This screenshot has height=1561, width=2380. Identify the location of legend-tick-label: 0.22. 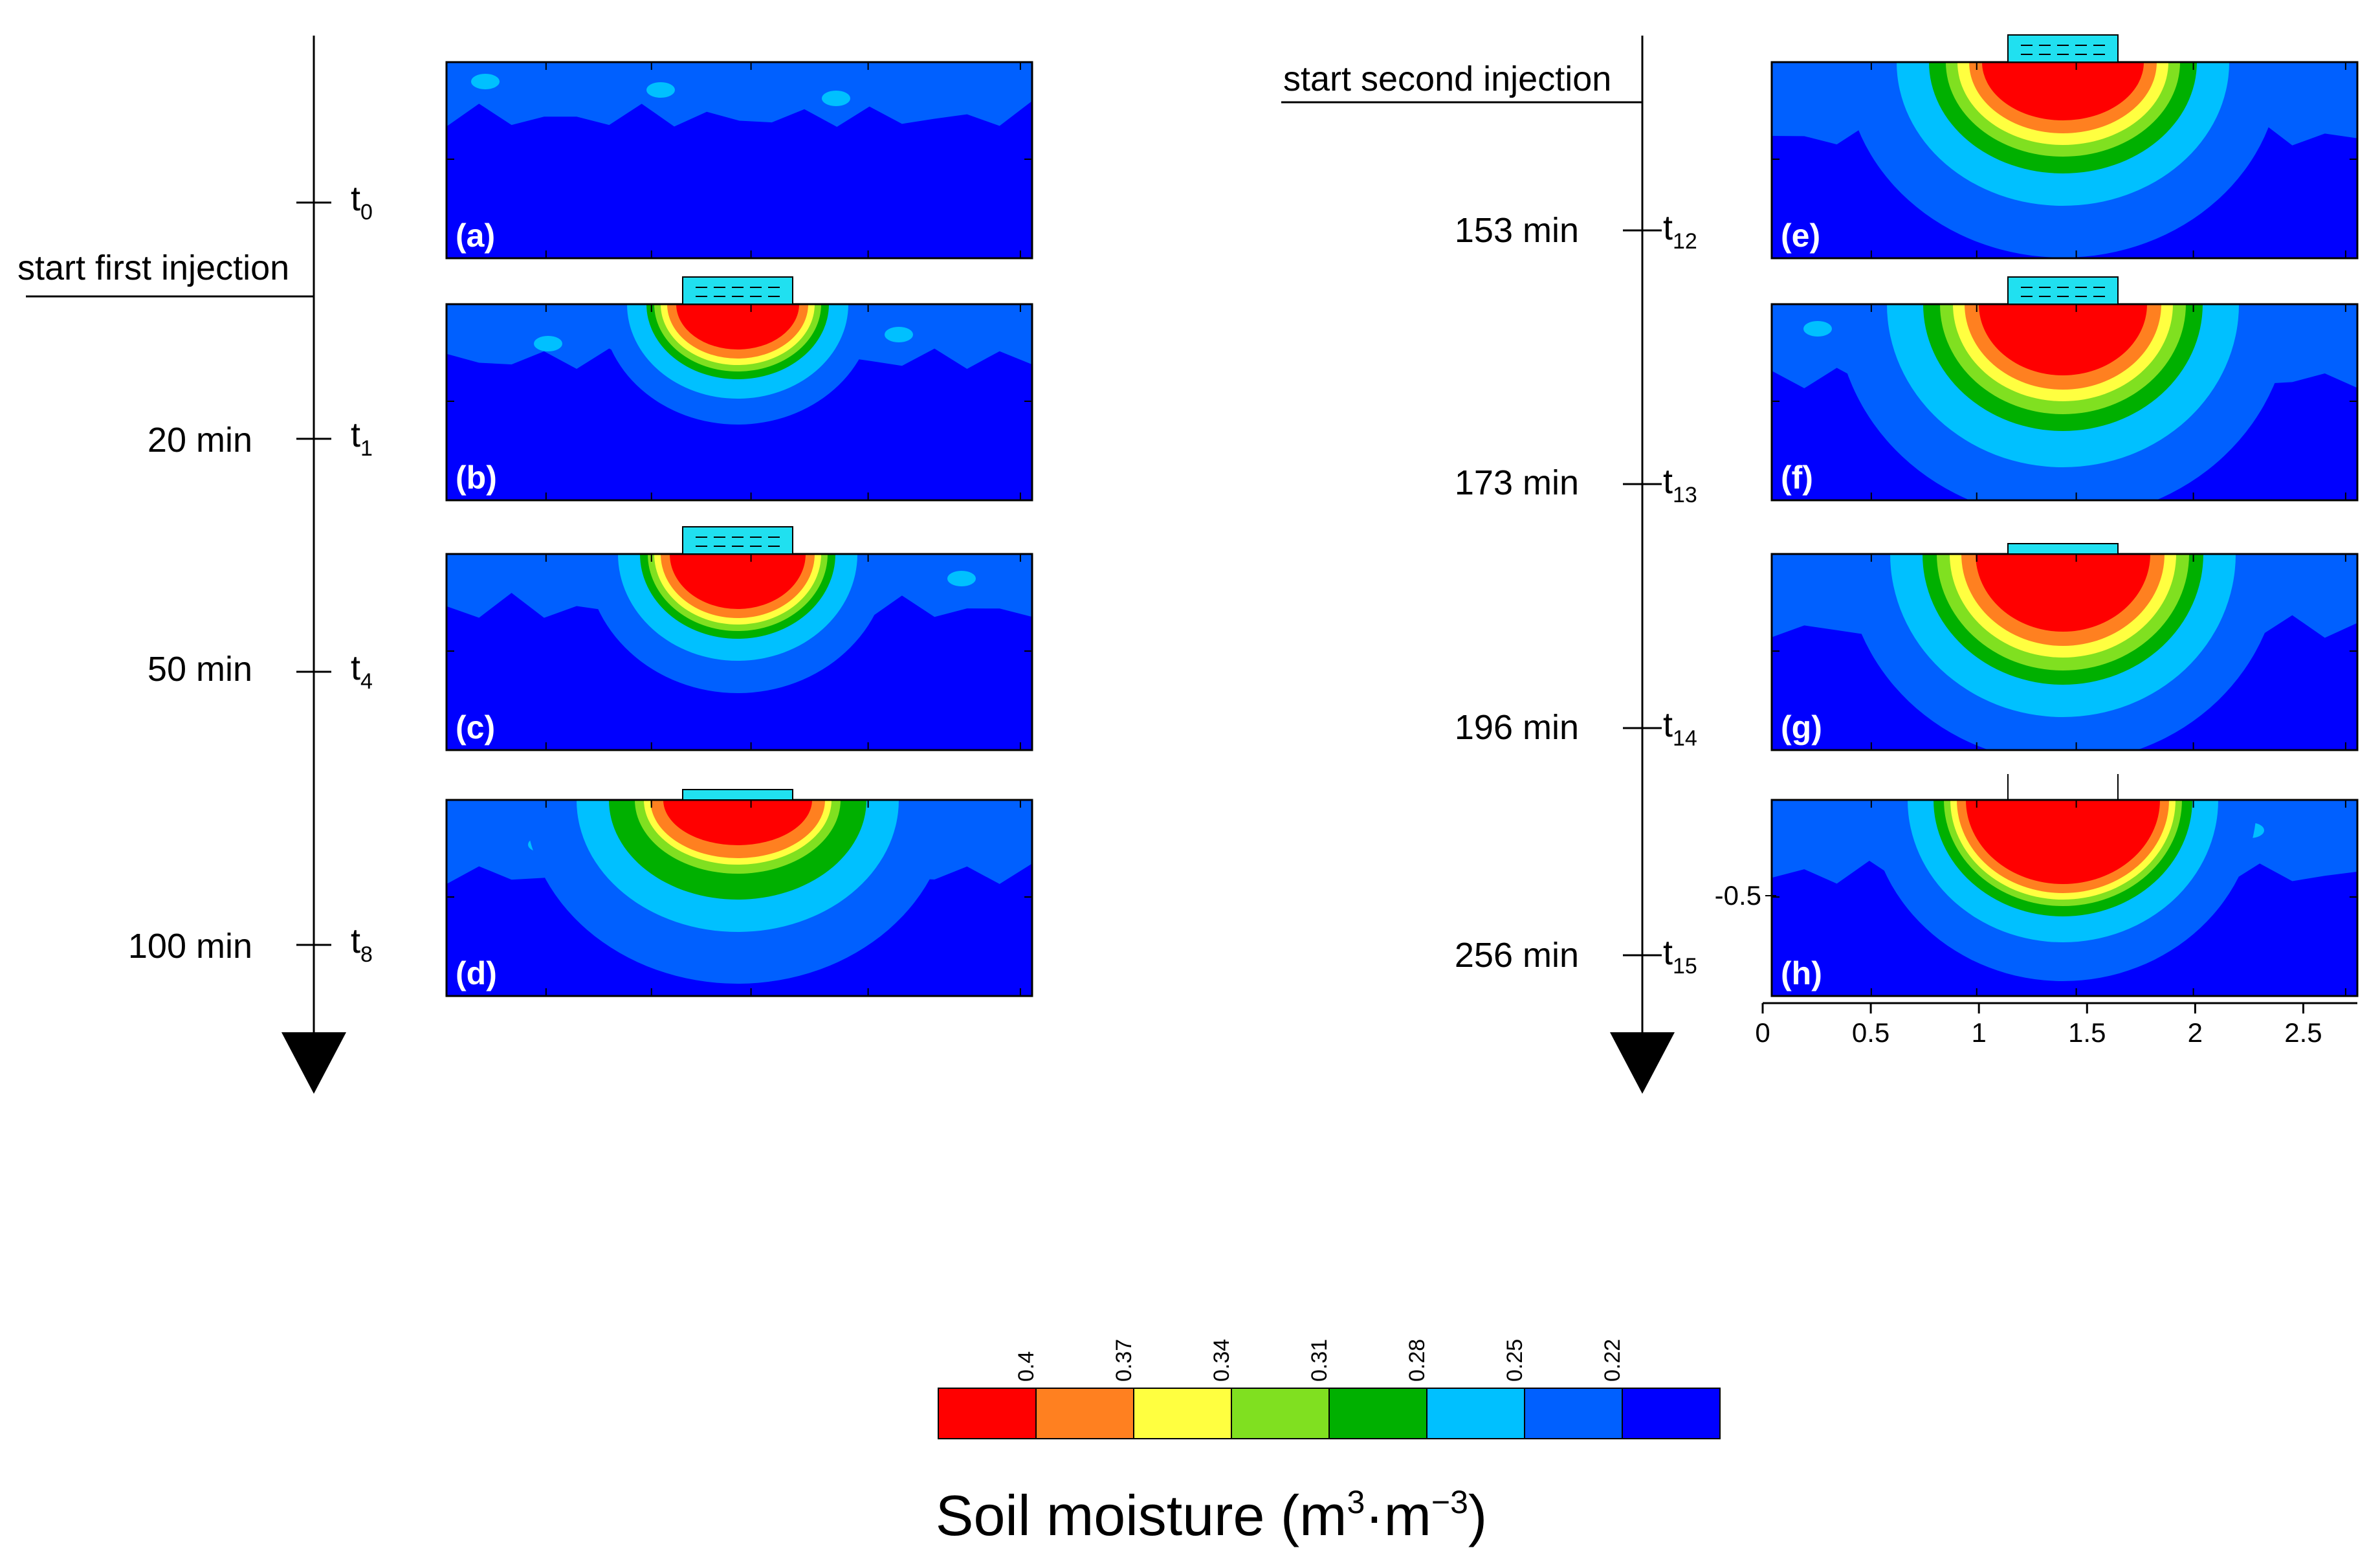
(1612, 1360).